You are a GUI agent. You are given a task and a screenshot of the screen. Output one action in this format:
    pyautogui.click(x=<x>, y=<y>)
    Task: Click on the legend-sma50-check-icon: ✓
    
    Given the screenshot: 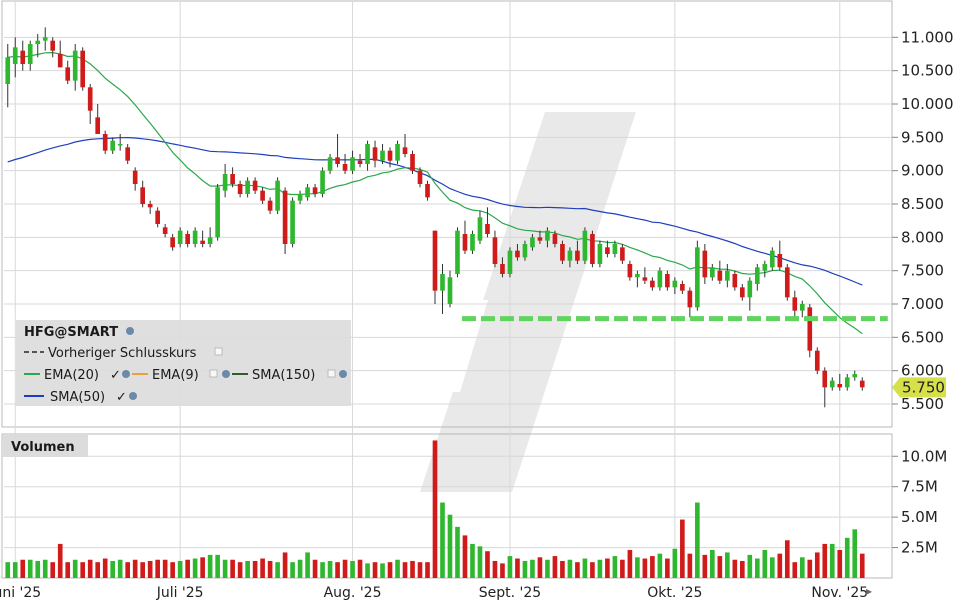 What is the action you would take?
    pyautogui.click(x=121, y=397)
    